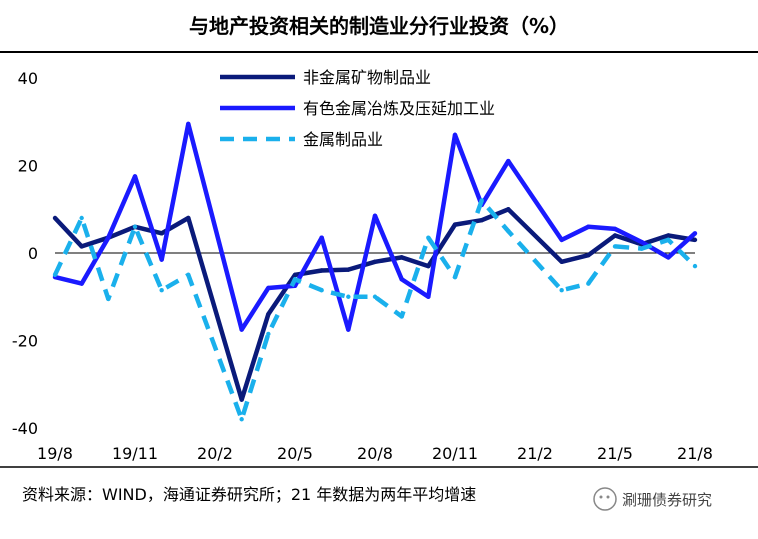  What do you see at coordinates (615, 453) in the screenshot?
I see `x-tick-label: 21/5` at bounding box center [615, 453].